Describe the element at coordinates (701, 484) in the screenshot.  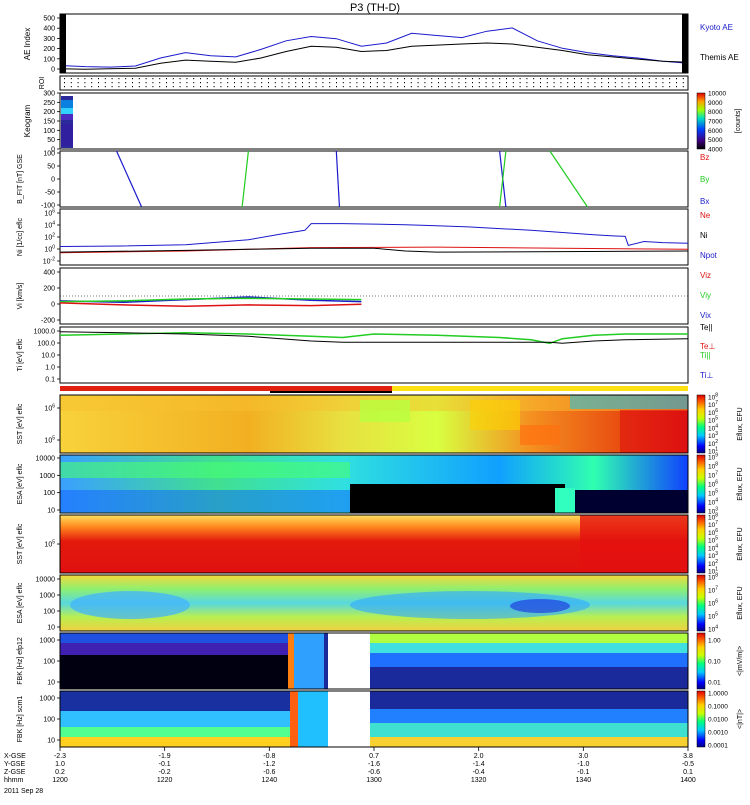
I see `colorbar-esa-ion` at that location.